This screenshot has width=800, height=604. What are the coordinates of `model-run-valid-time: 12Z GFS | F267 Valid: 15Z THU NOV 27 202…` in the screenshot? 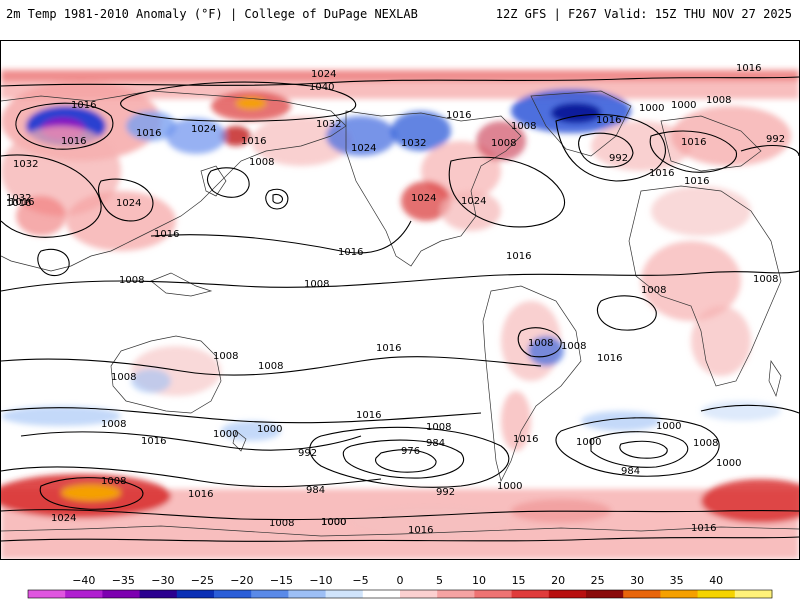 It's located at (643, 14).